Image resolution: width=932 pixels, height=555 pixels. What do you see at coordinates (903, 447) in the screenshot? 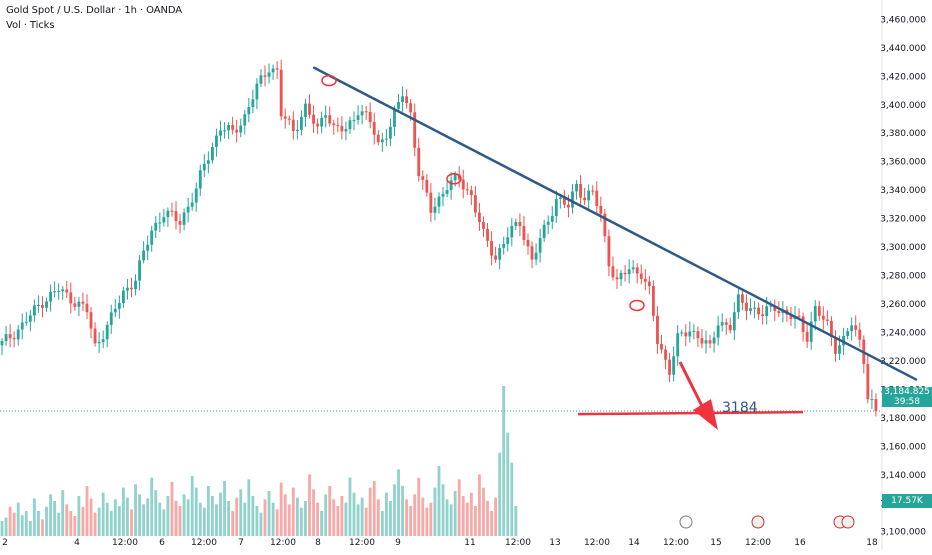
I see `y-tick-label: 3,160.000` at bounding box center [903, 447].